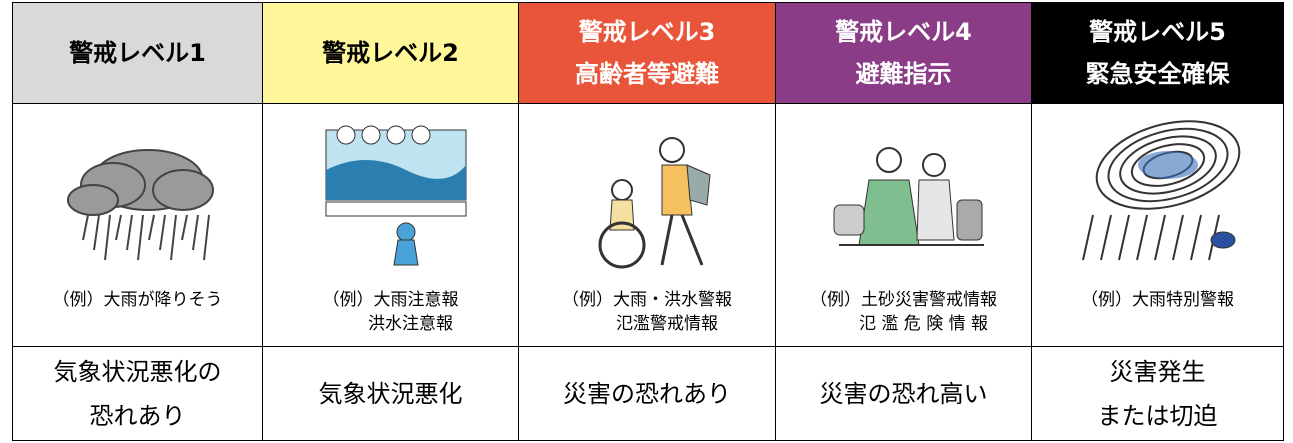  What do you see at coordinates (647, 300) in the screenshot?
I see `example-line: （例）大雨・洪水警報` at bounding box center [647, 300].